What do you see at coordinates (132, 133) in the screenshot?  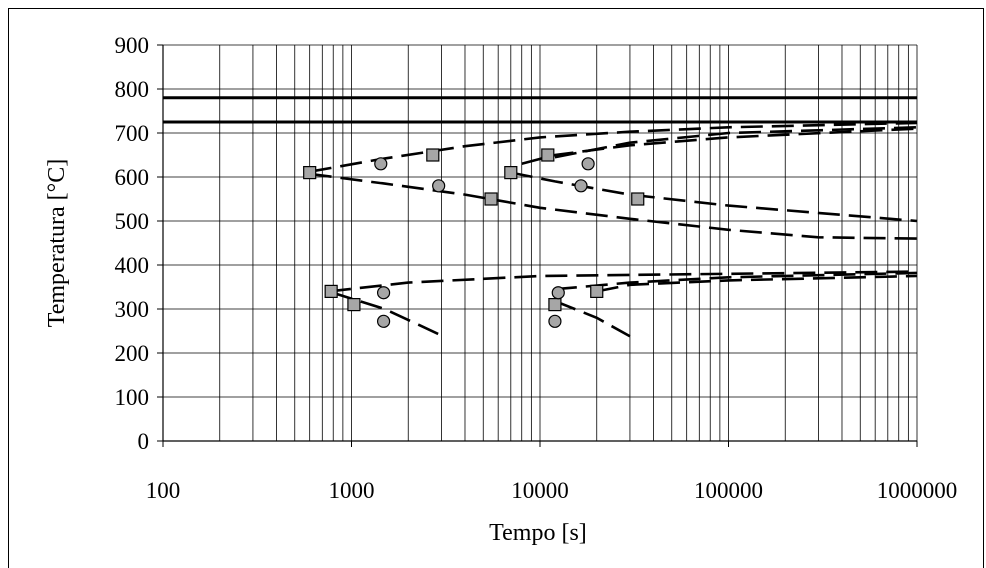 I see `y-tick-label: 700` at bounding box center [132, 133].